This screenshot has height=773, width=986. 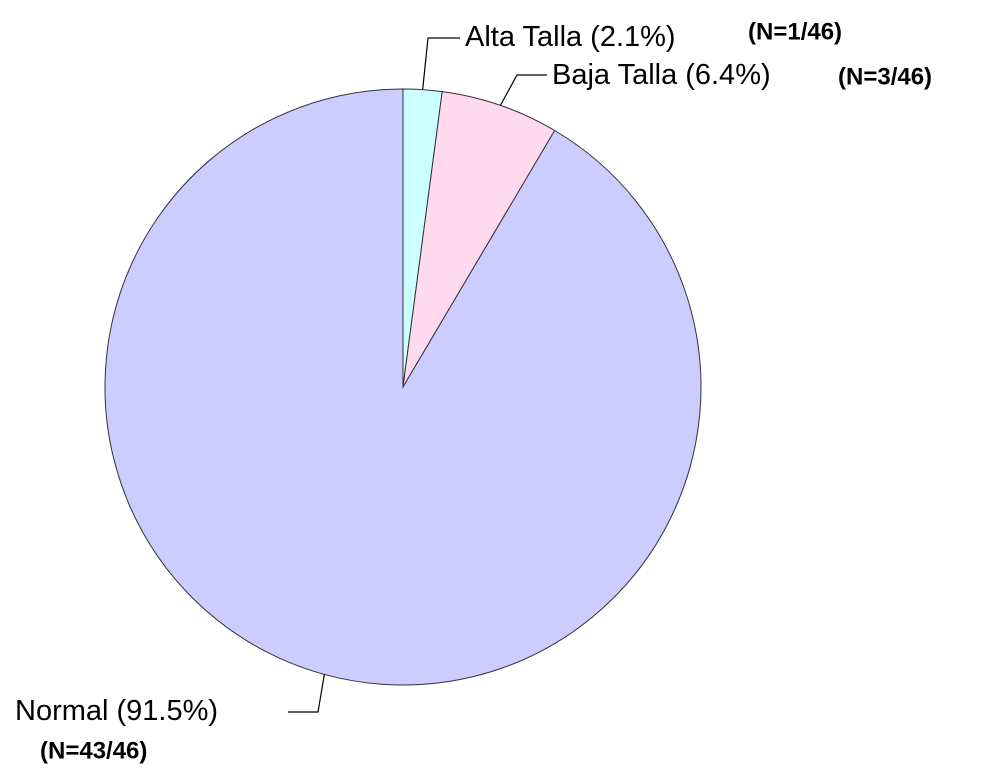 What do you see at coordinates (632, 37) in the screenshot?
I see `value-label: (2.1%)` at bounding box center [632, 37].